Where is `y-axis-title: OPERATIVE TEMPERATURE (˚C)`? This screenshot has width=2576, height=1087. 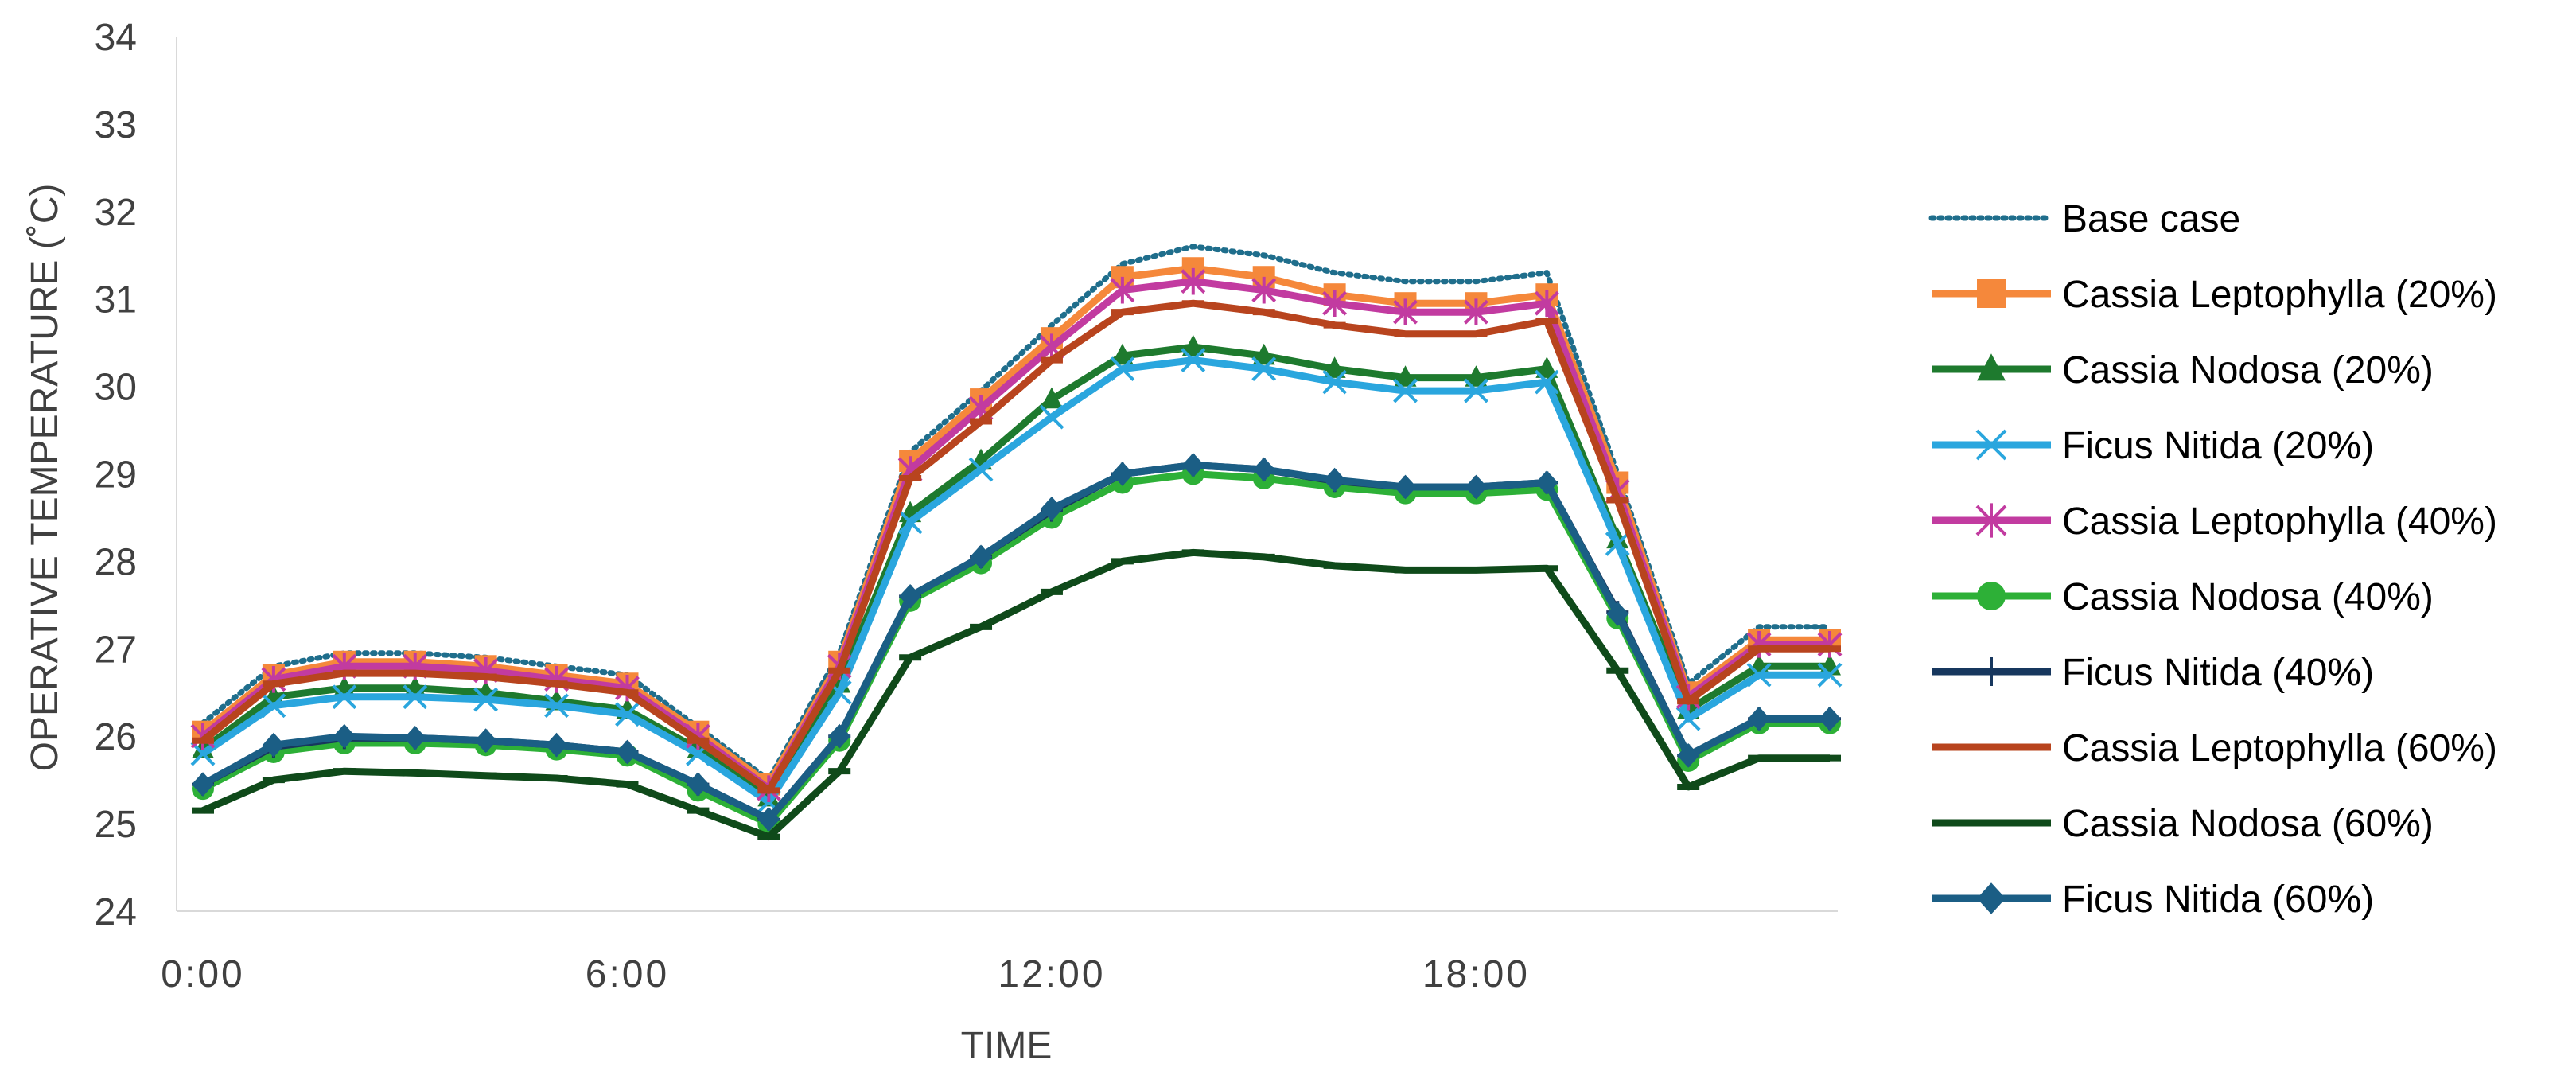
y-axis-title: OPERATIVE TEMPERATURE (˚C) is located at coordinates (45, 478).